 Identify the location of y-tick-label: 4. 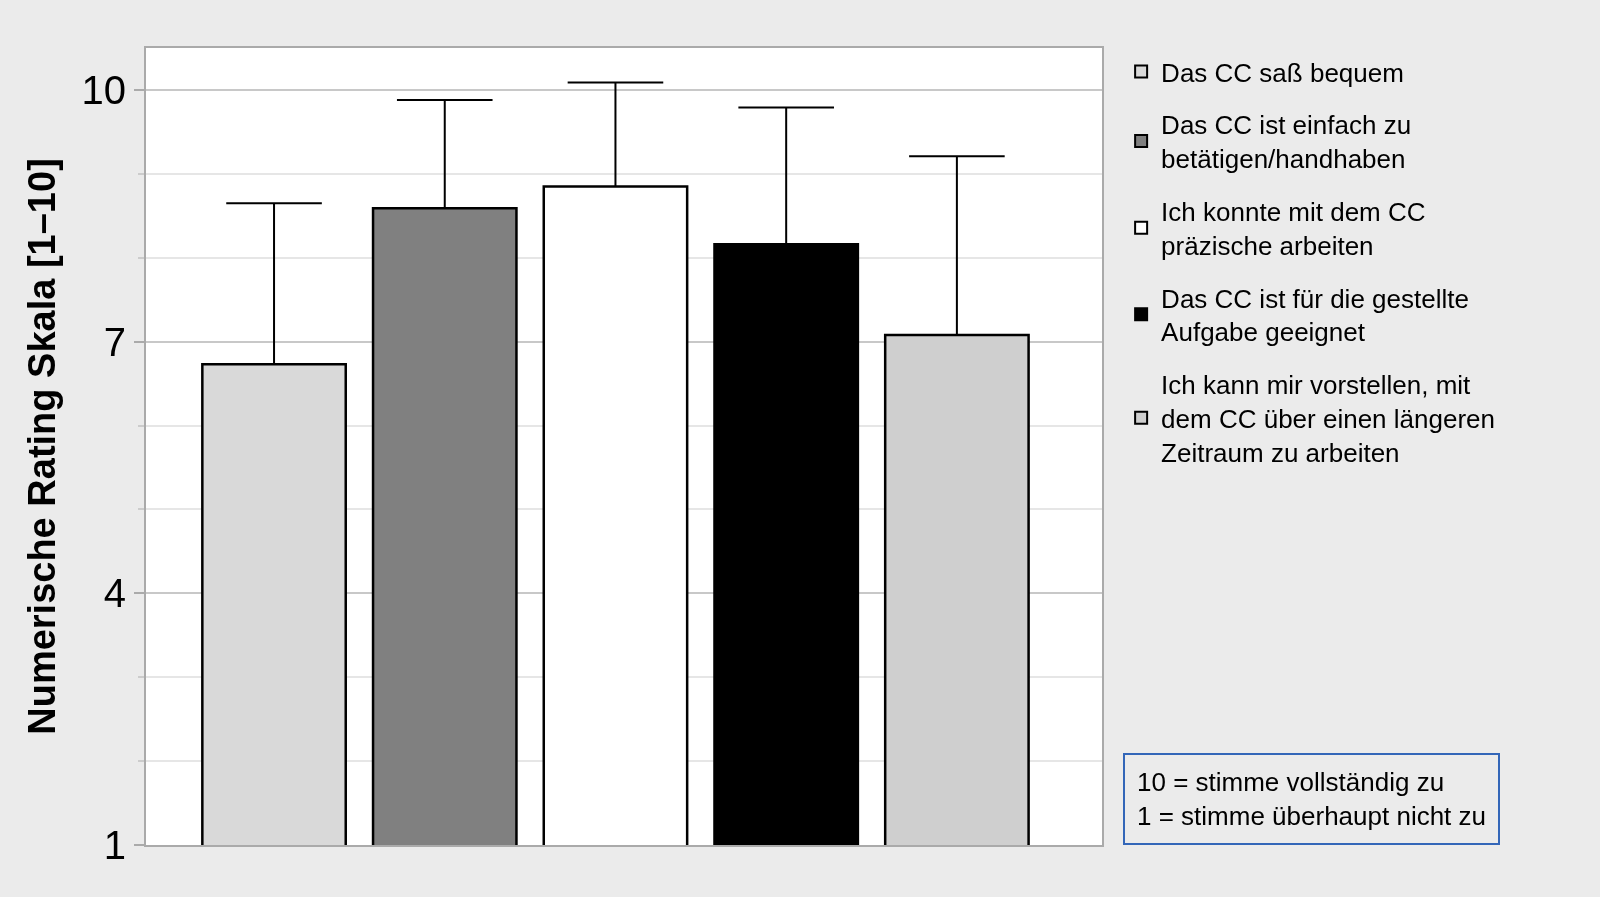
(114, 593).